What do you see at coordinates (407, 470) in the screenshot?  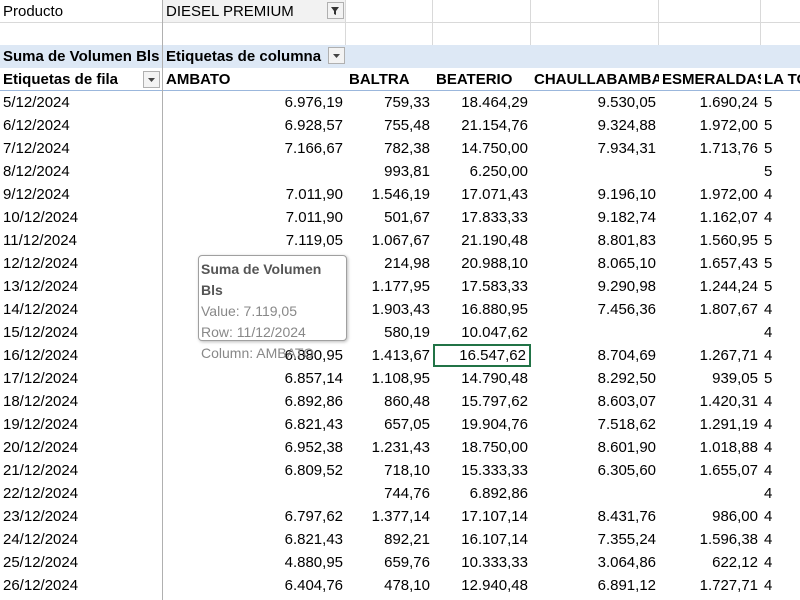 I see `cell: 718,10` at bounding box center [407, 470].